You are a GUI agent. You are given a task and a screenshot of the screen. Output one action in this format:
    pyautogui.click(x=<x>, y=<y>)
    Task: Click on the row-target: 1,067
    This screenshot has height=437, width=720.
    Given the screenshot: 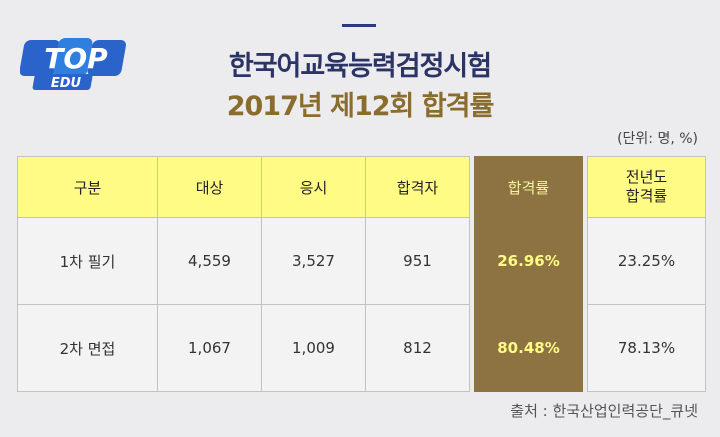 What is the action you would take?
    pyautogui.click(x=209, y=348)
    